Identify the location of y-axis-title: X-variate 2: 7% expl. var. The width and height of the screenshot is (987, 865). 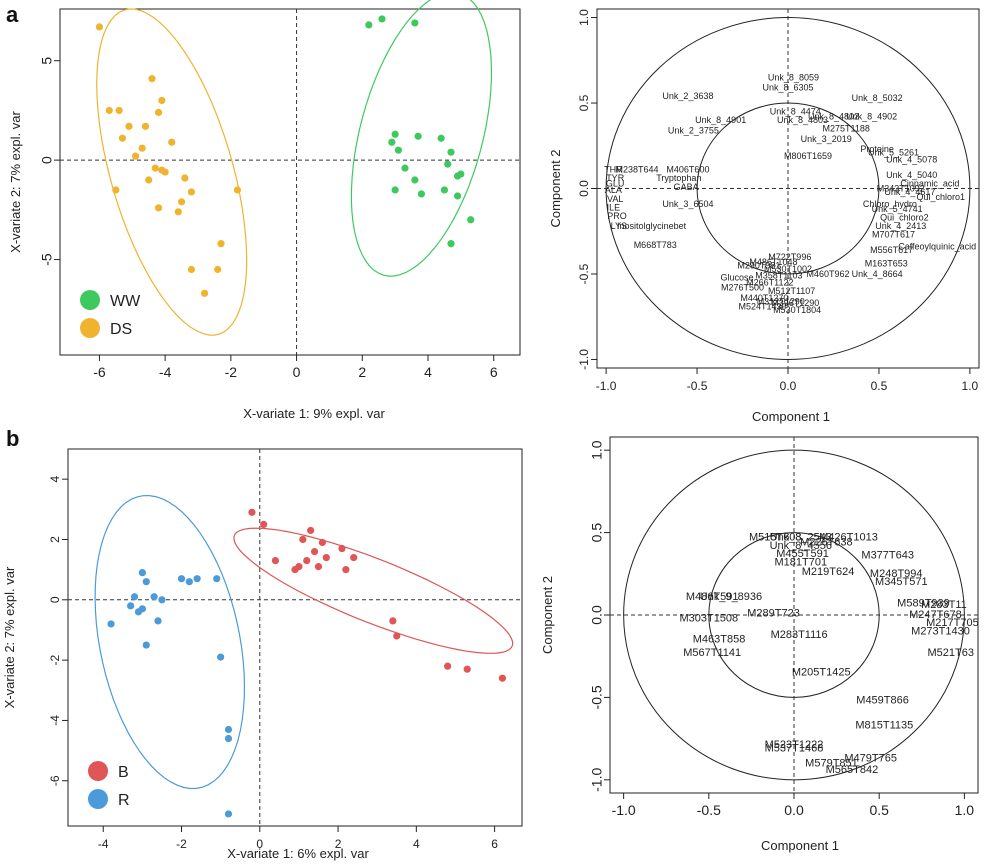
(15, 182).